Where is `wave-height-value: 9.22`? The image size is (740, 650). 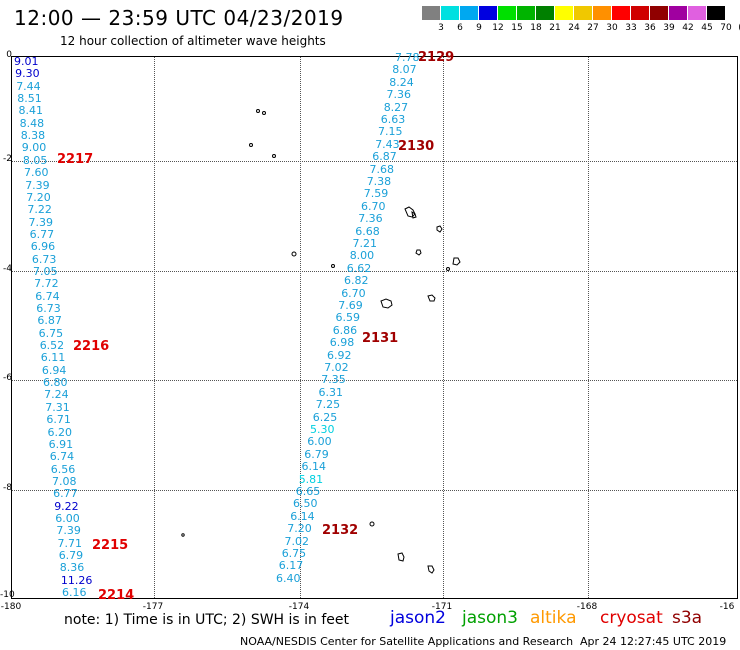 wave-height-value: 9.22 is located at coordinates (66, 506).